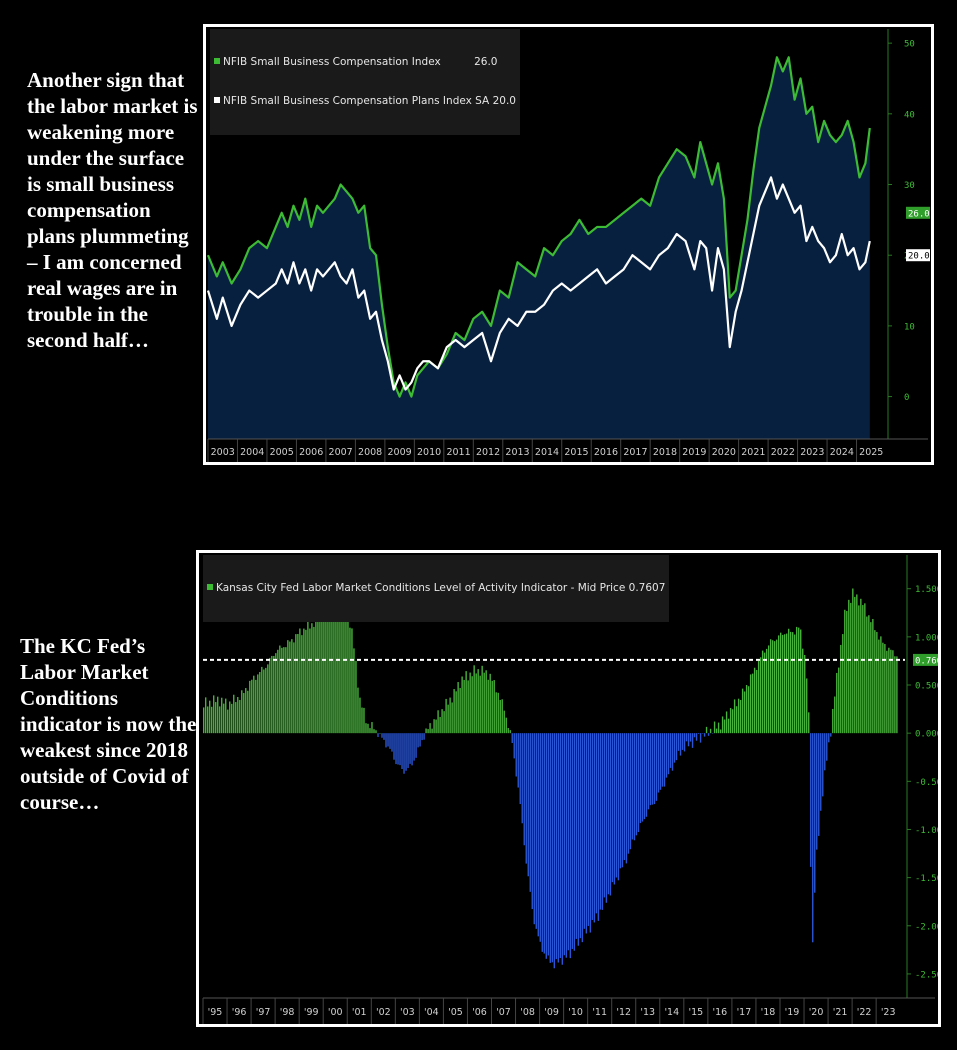 The image size is (957, 1050). Describe the element at coordinates (768, 1012) in the screenshot. I see `x-tick-label: '18` at that location.